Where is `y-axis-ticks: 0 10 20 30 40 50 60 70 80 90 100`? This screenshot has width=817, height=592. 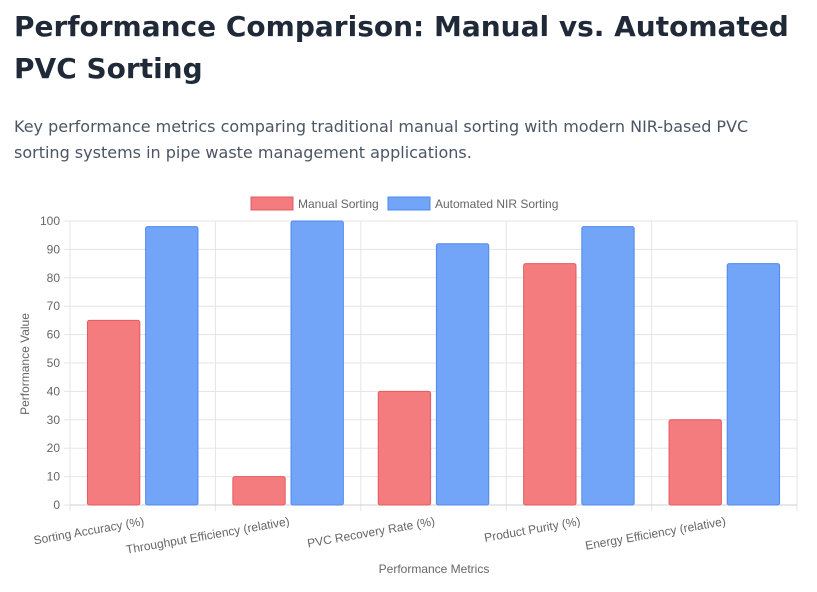 y-axis-ticks: 0 10 20 30 40 50 60 70 80 90 100 is located at coordinates (50, 363).